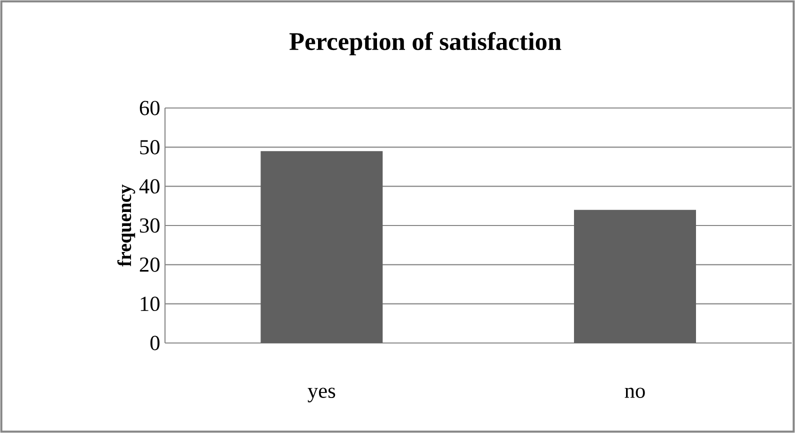 Image resolution: width=795 pixels, height=433 pixels. I want to click on y-tick-label: 60, so click(150, 108).